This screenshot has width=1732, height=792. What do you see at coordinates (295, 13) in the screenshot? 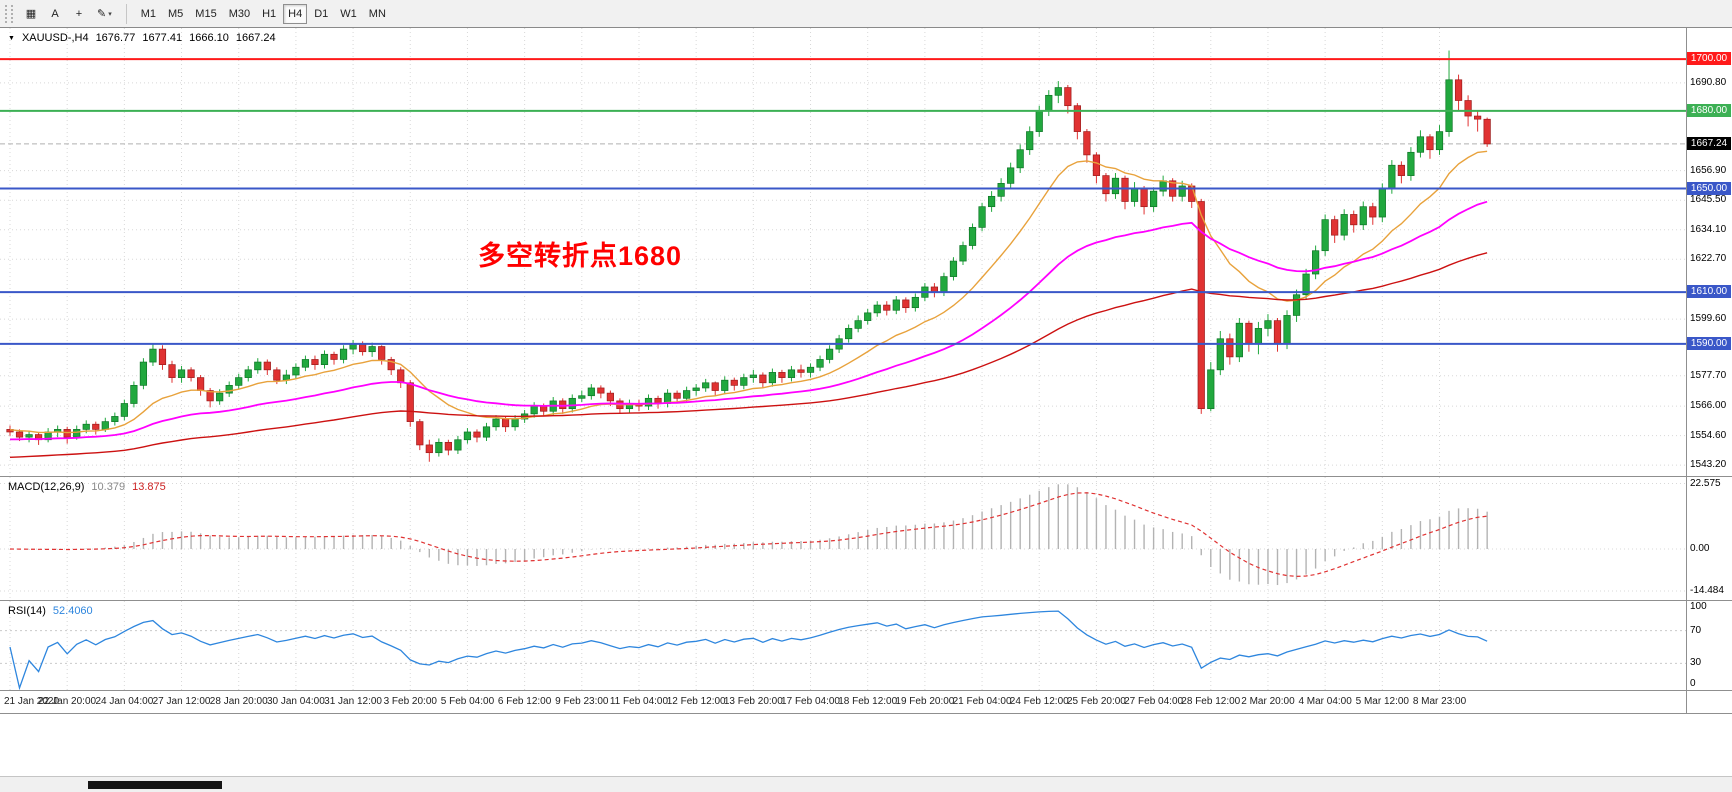
I see `timeframe-H4: H4` at bounding box center [295, 13].